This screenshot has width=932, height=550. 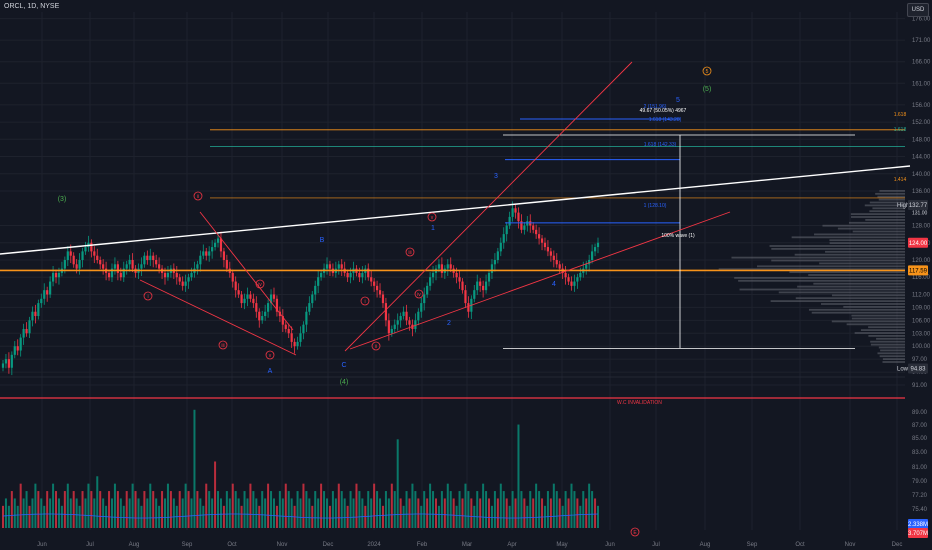 I want to click on wave-5-orange-label: 5, so click(x=707, y=72).